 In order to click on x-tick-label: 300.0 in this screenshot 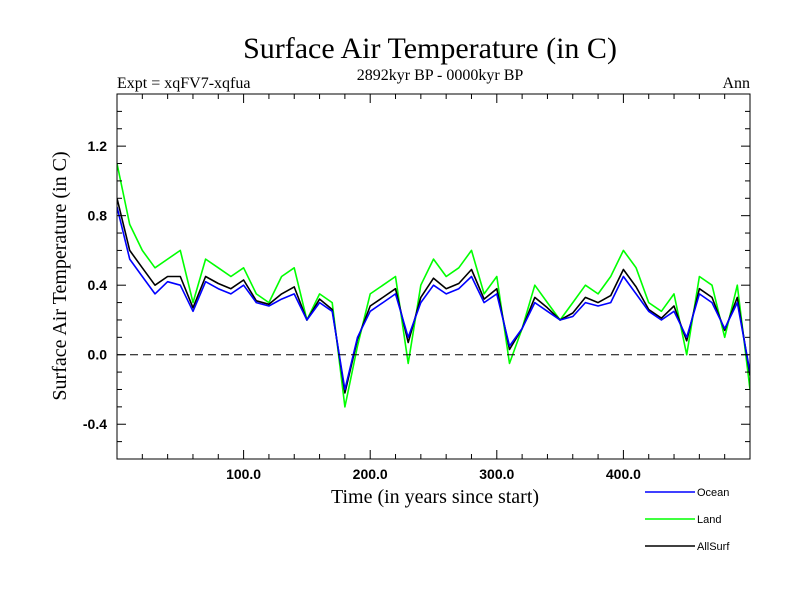, I will do `click(496, 474)`.